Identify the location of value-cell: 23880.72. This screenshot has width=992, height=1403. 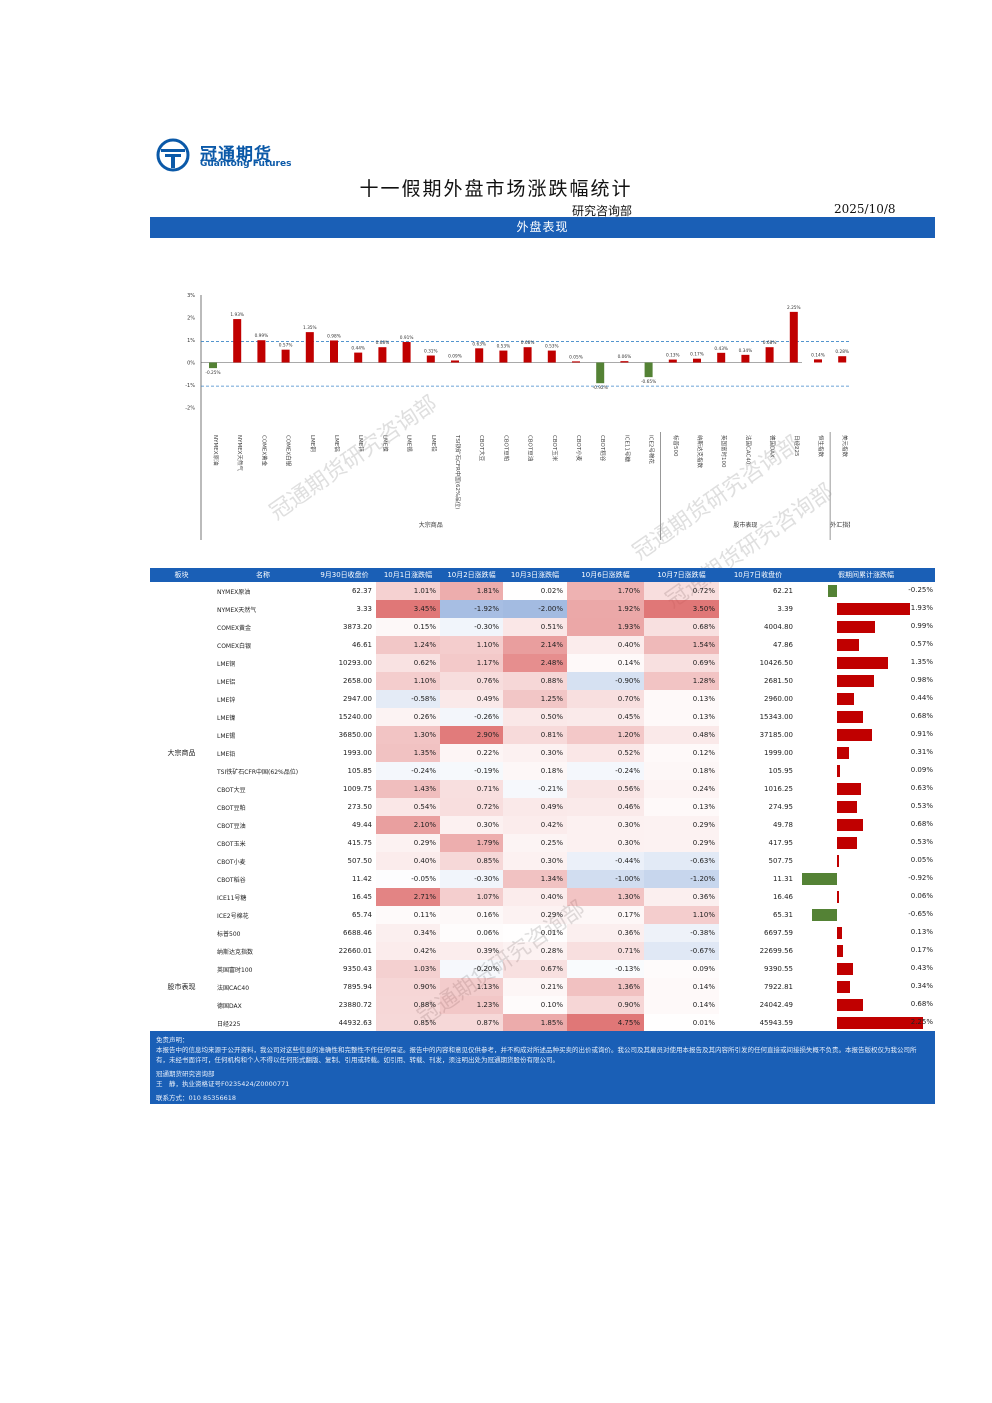
(355, 1005).